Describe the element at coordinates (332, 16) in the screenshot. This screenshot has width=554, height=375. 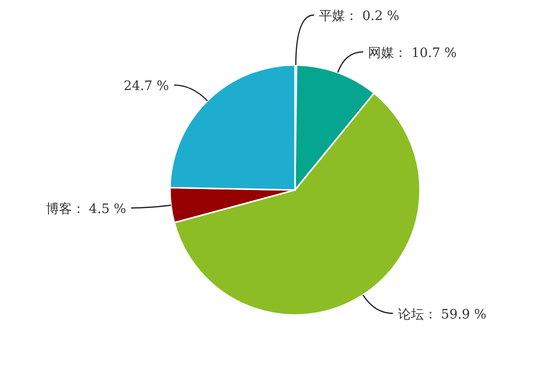
I see `slice-label: 平媒` at that location.